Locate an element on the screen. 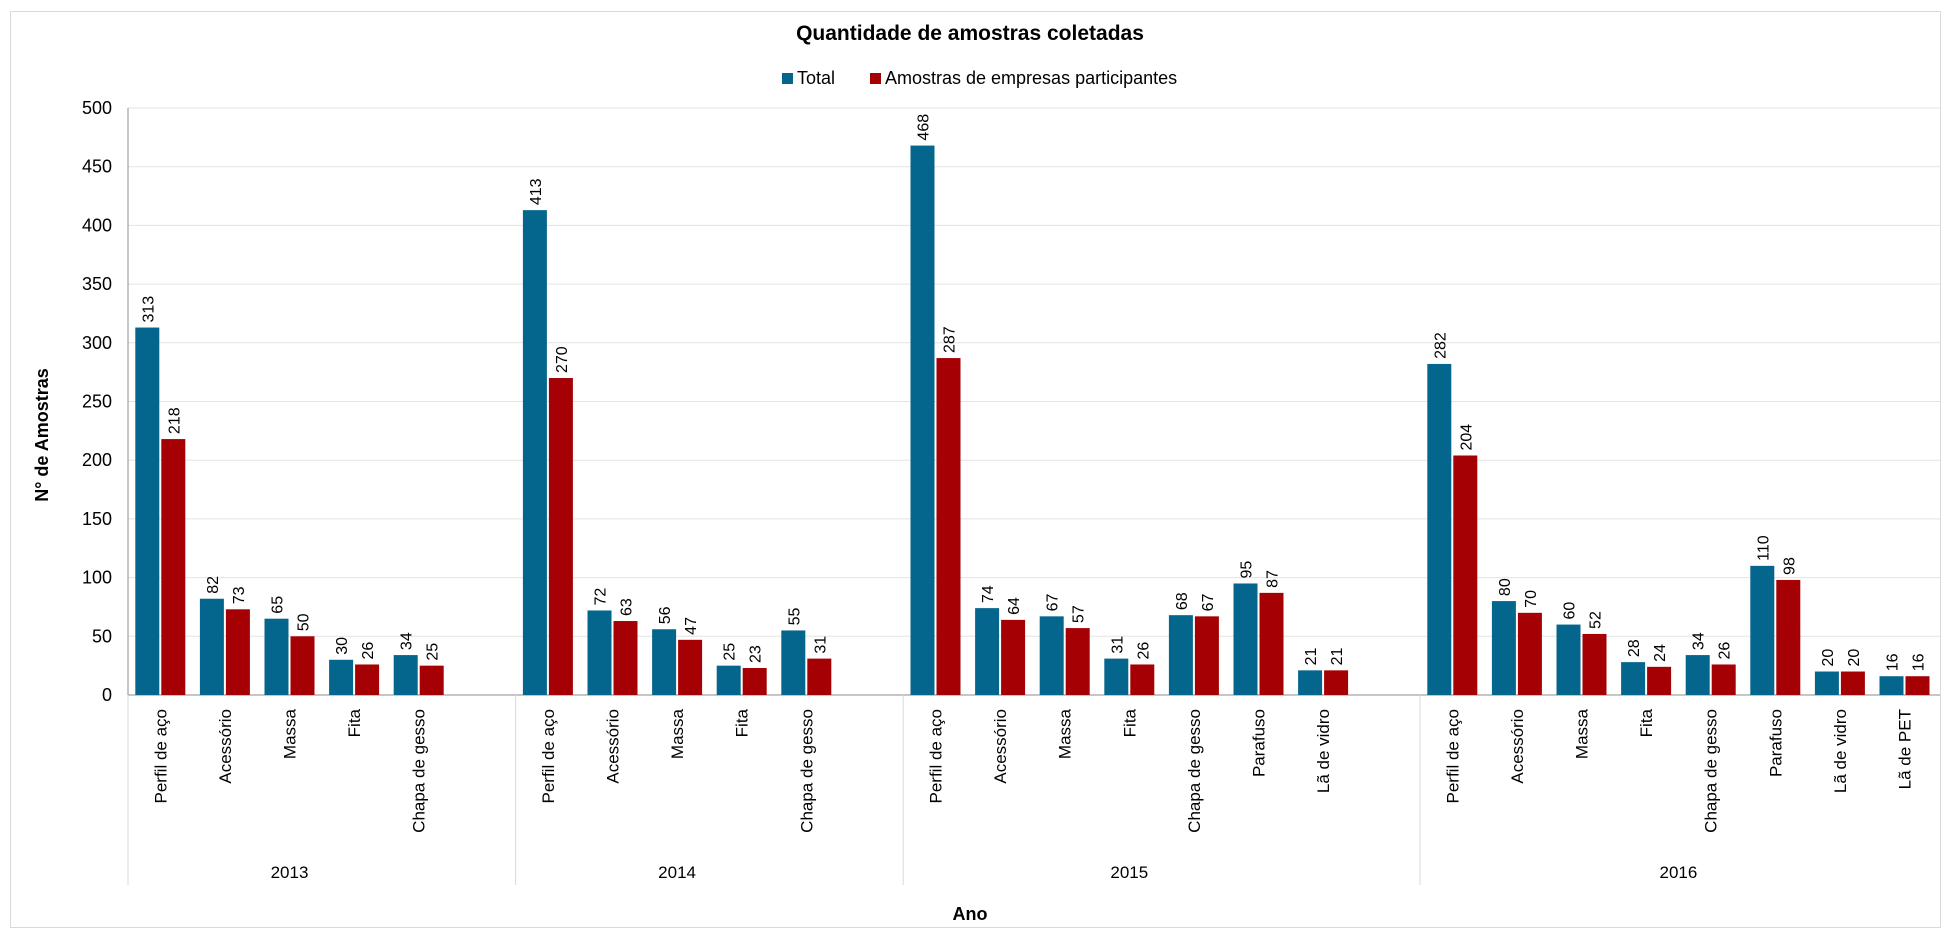  x-axis-title: Ano is located at coordinates (970, 914).